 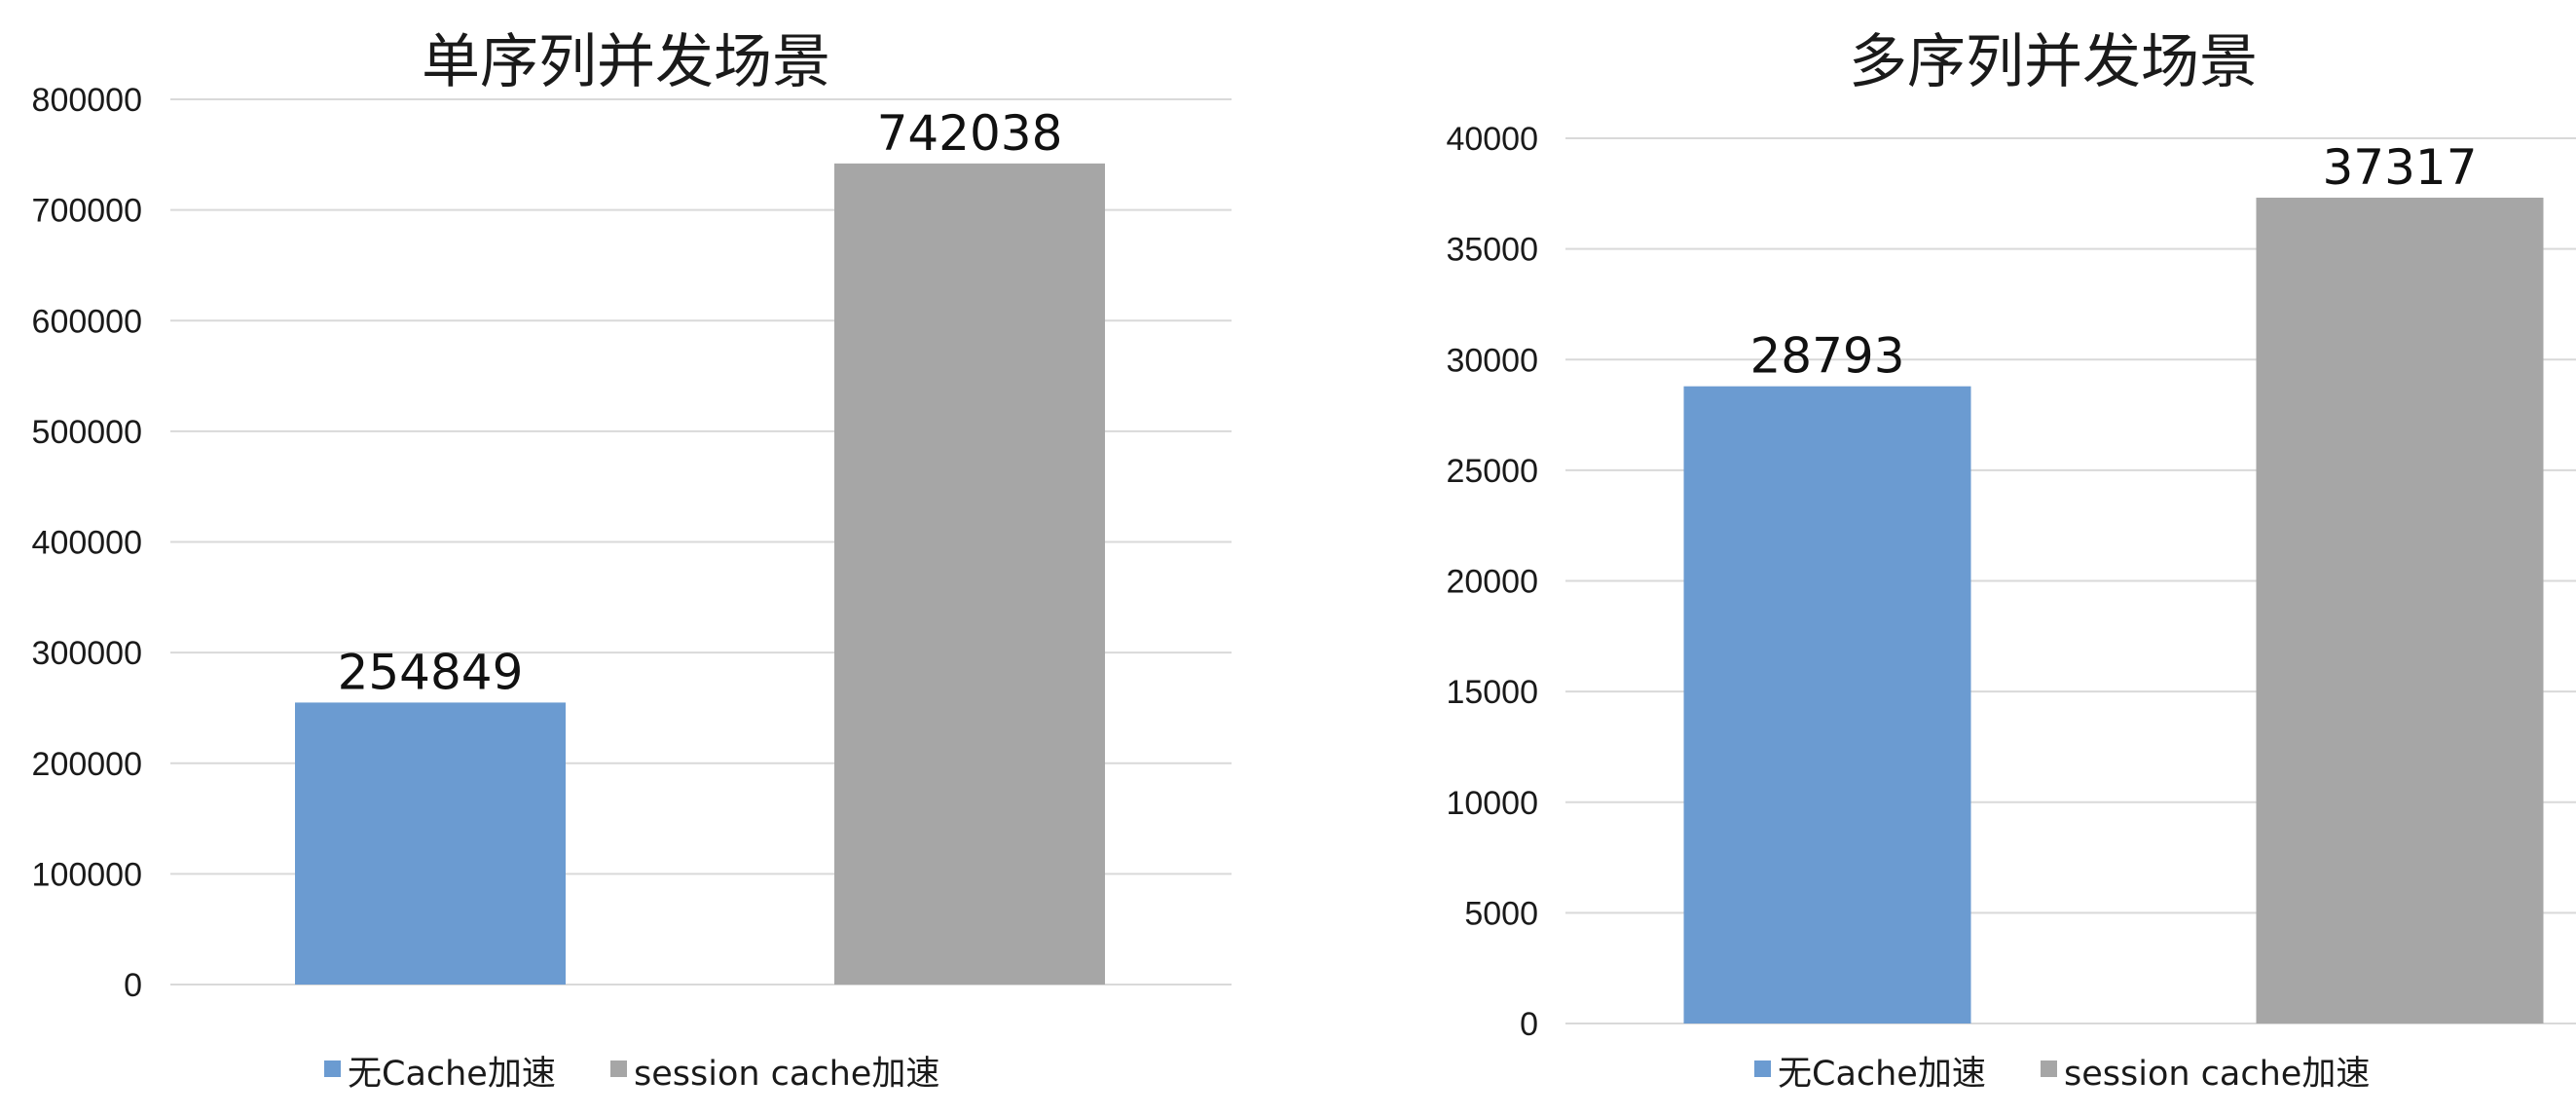 I want to click on y-tick-label: 35000, so click(x=1492, y=251).